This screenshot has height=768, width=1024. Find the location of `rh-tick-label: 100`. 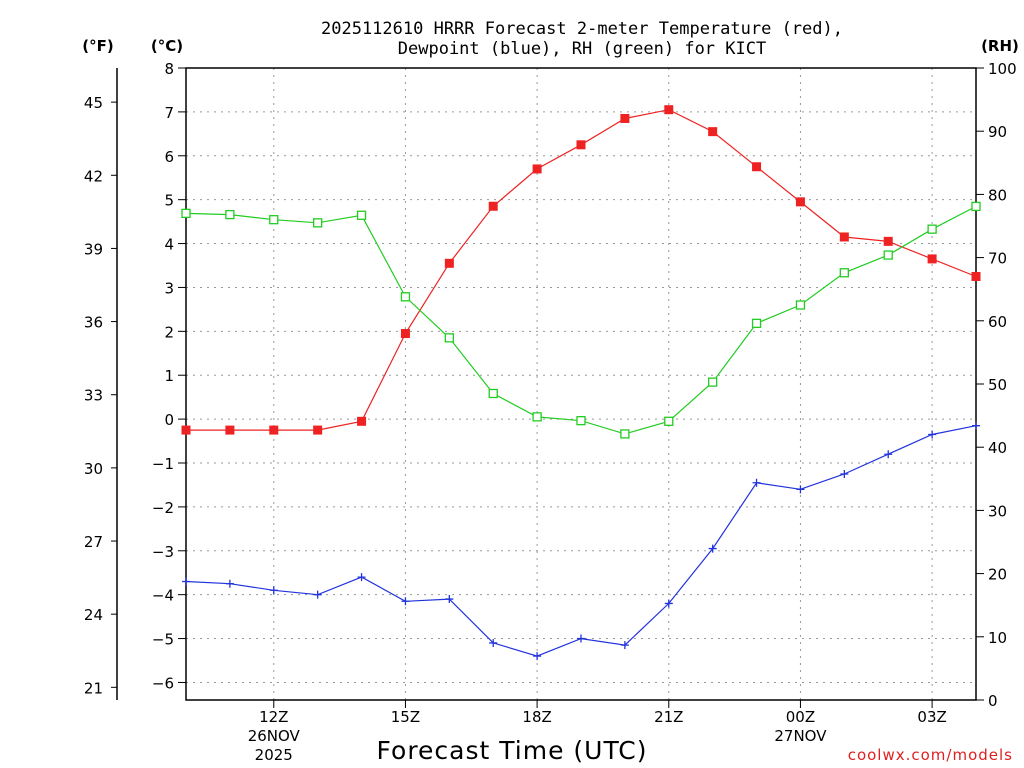

rh-tick-label: 100 is located at coordinates (1002, 69).